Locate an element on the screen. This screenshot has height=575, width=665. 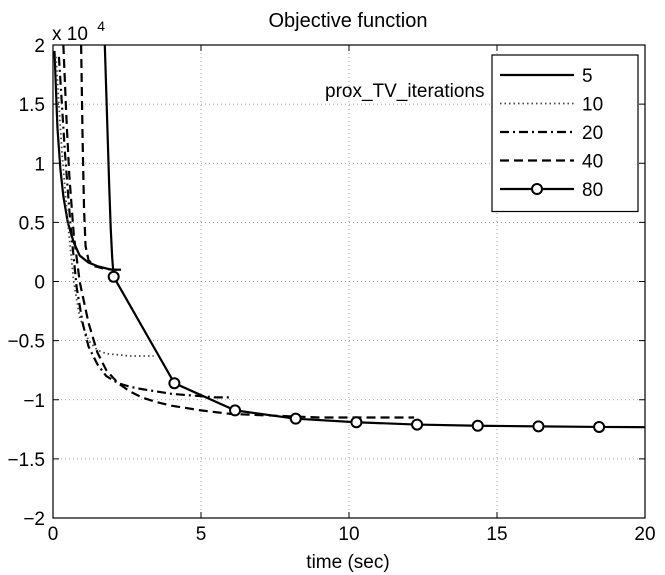
y-exponent-label: x 10 4 is located at coordinates (78, 31).